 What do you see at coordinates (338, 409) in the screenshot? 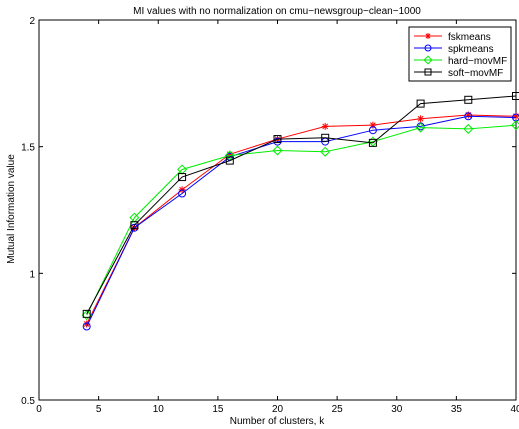
I see `x-tick-label: 25` at bounding box center [338, 409].